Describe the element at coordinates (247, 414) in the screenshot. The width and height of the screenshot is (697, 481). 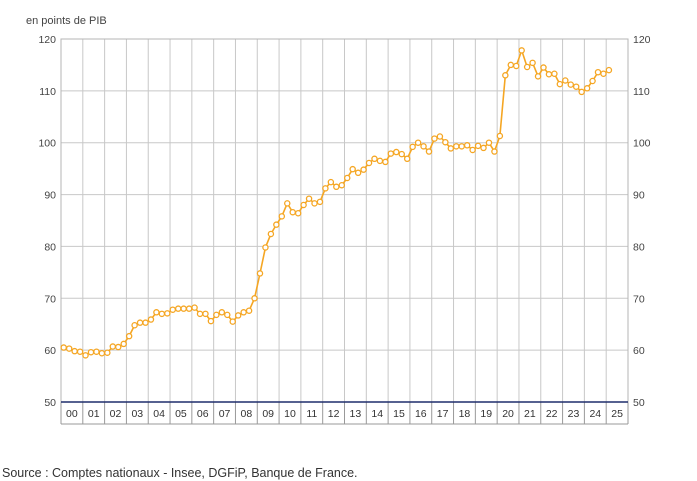
I see `x-tick-label: 08` at that location.